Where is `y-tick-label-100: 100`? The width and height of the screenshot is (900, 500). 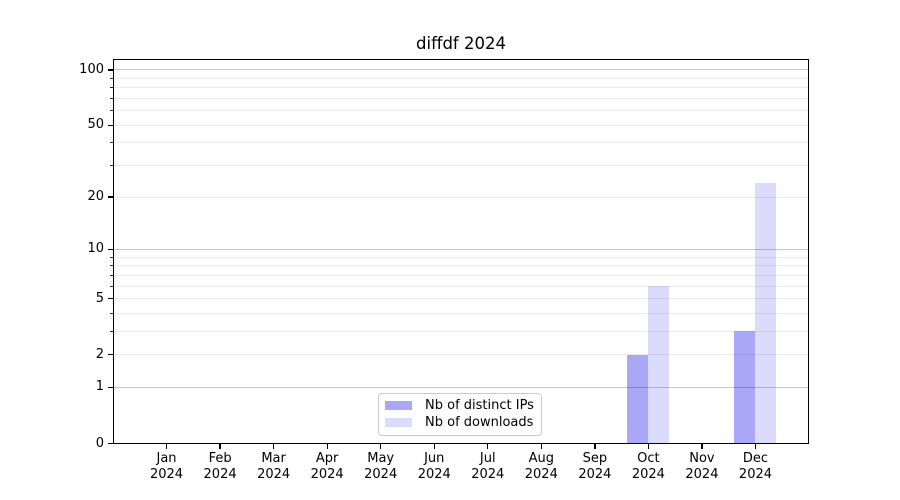
y-tick-label-100: 100 is located at coordinates (91, 69).